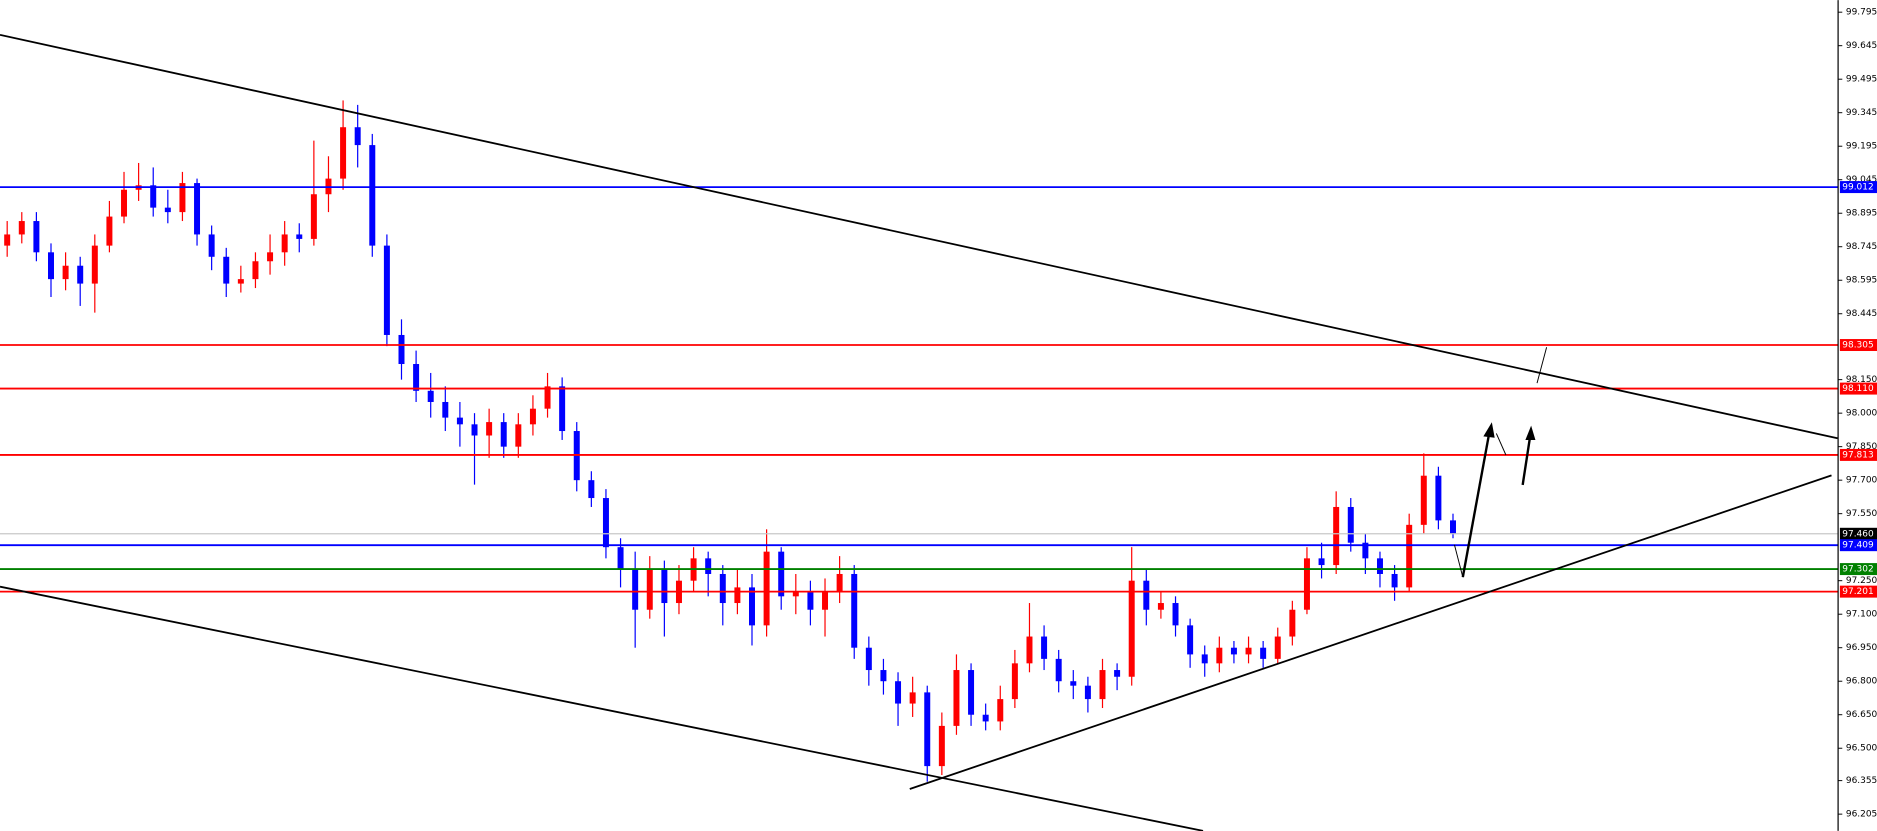 The height and width of the screenshot is (831, 1877). Describe the element at coordinates (1861, 682) in the screenshot. I see `y-tick-label: 96.800` at that location.